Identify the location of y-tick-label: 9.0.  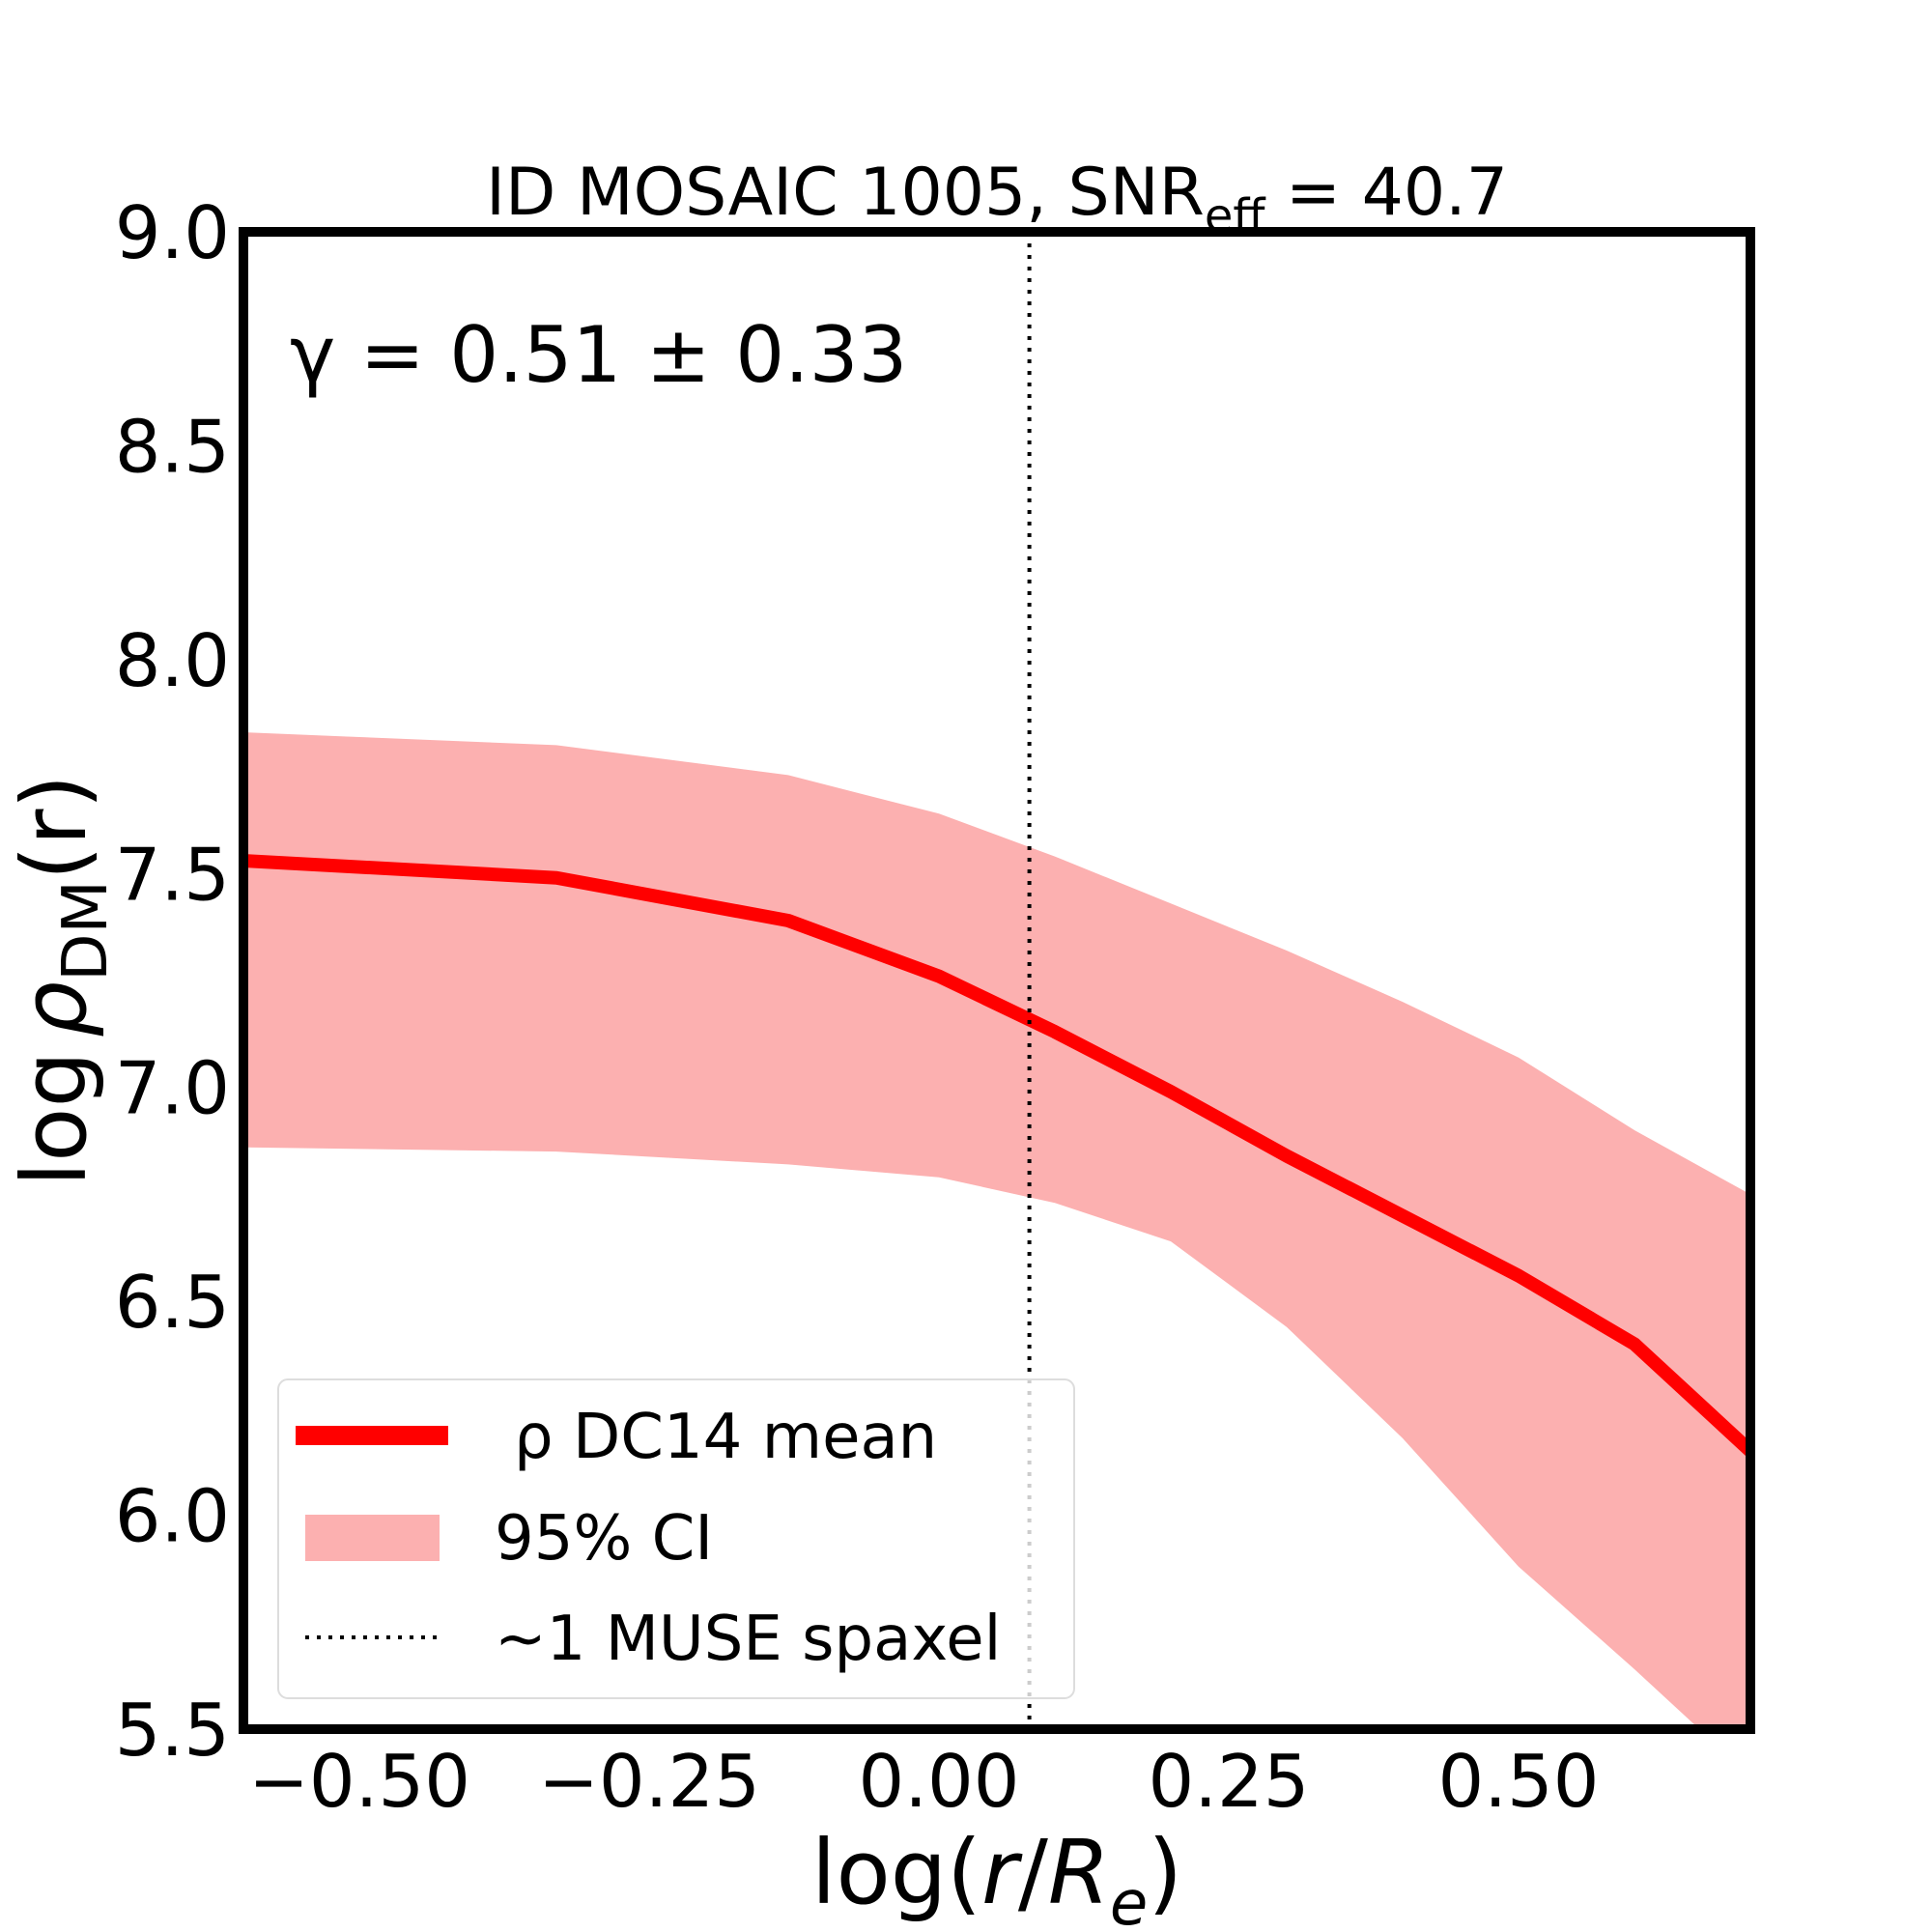
(172, 232).